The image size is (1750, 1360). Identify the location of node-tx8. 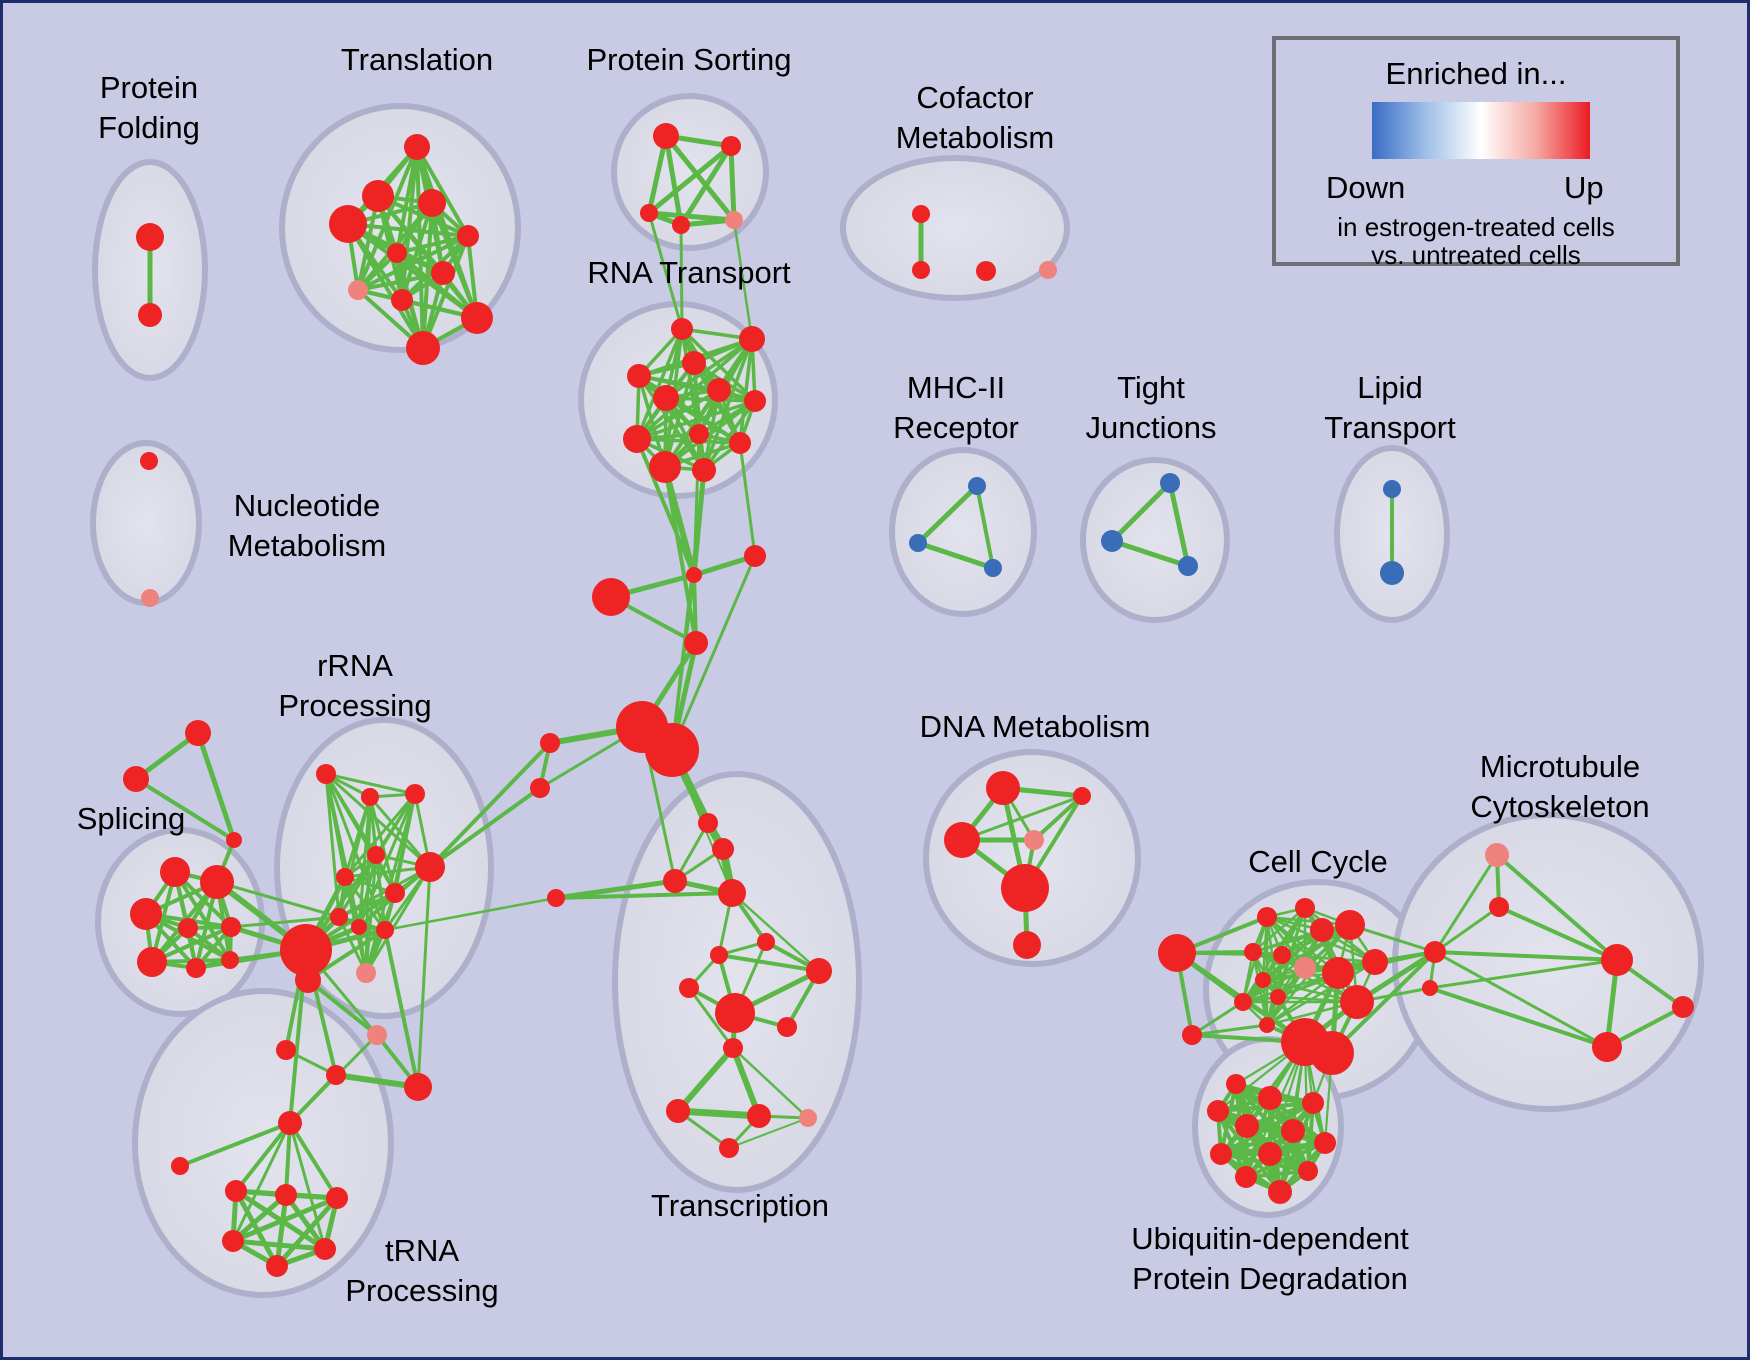
(819, 971).